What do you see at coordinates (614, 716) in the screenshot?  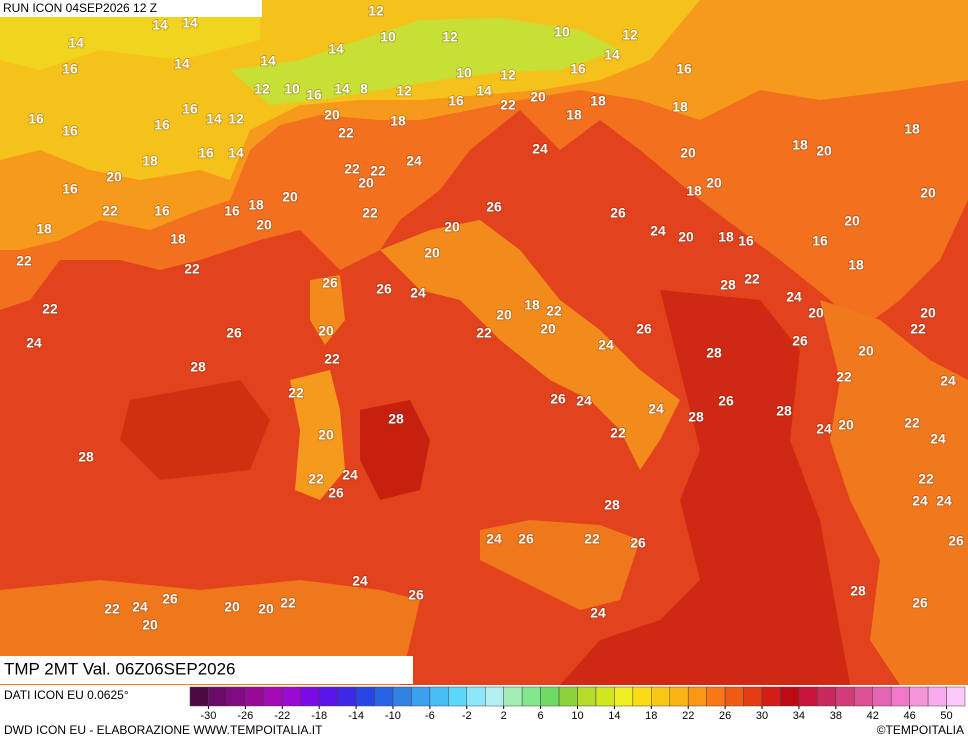 I see `colorbar-tick-label: 14` at bounding box center [614, 716].